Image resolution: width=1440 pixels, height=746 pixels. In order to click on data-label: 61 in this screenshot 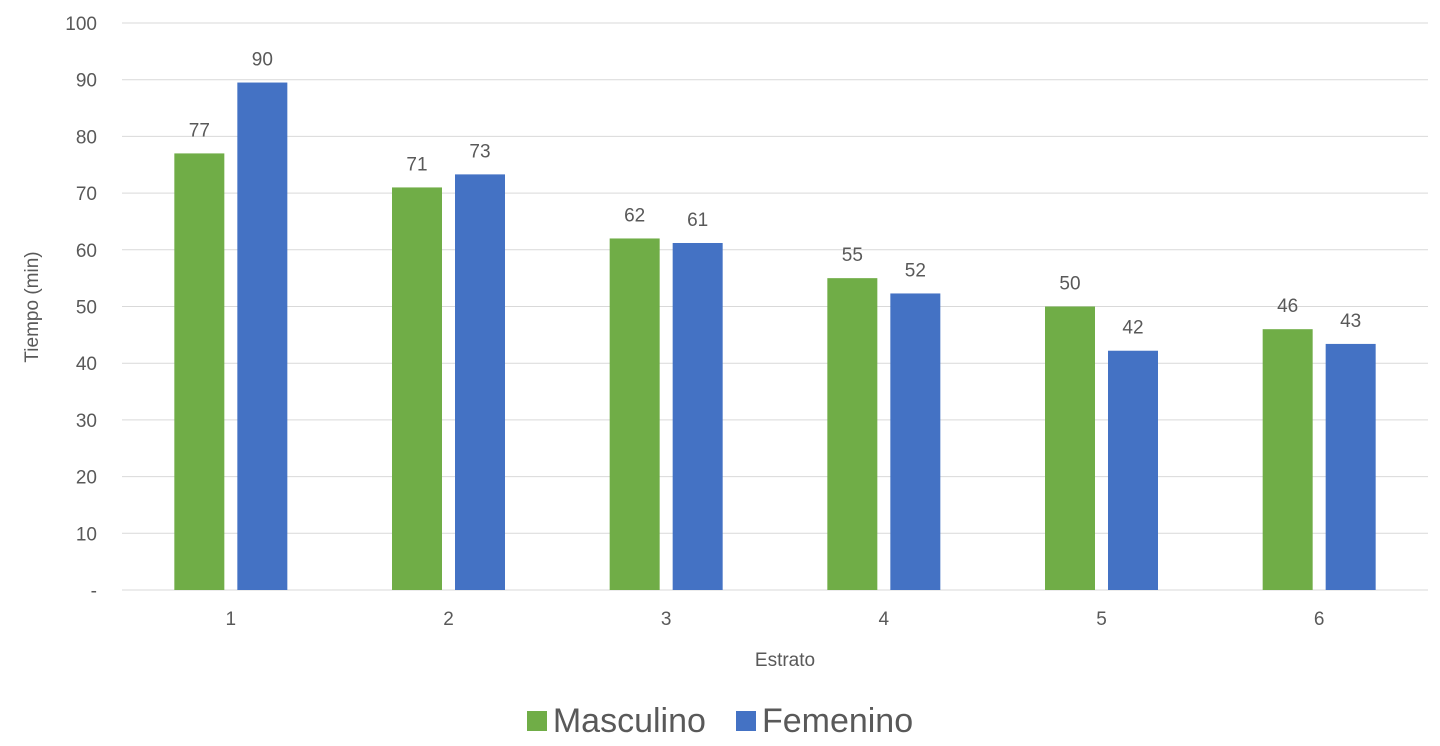, I will do `click(697, 220)`.